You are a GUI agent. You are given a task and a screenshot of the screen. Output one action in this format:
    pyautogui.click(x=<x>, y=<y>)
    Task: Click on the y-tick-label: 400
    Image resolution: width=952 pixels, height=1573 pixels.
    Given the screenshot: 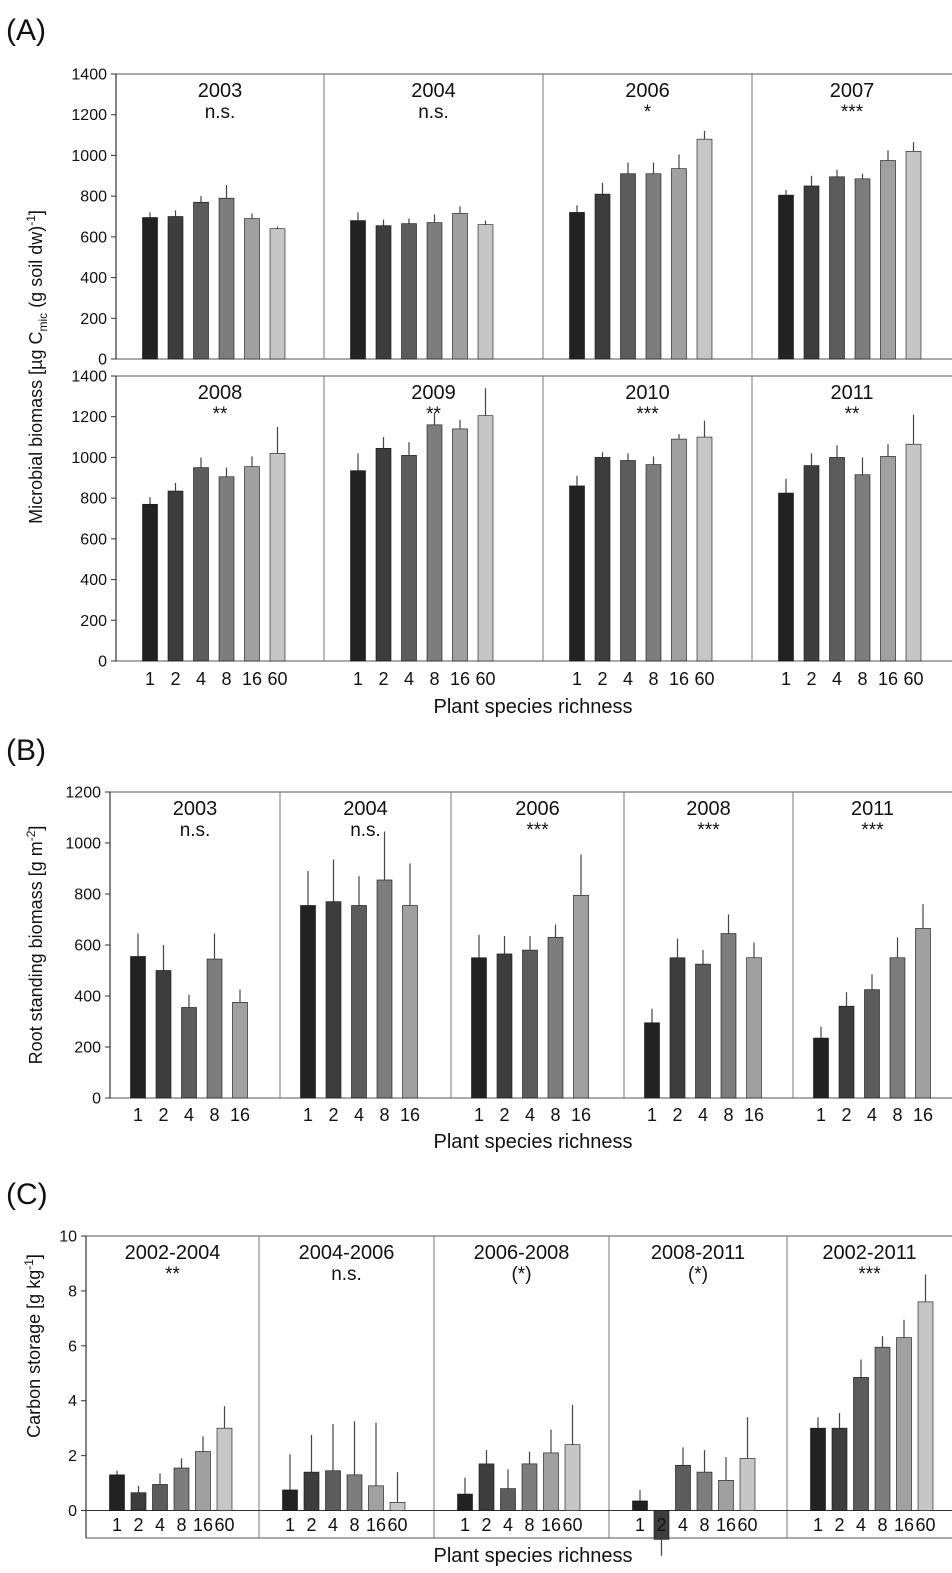 What is the action you would take?
    pyautogui.click(x=87, y=997)
    